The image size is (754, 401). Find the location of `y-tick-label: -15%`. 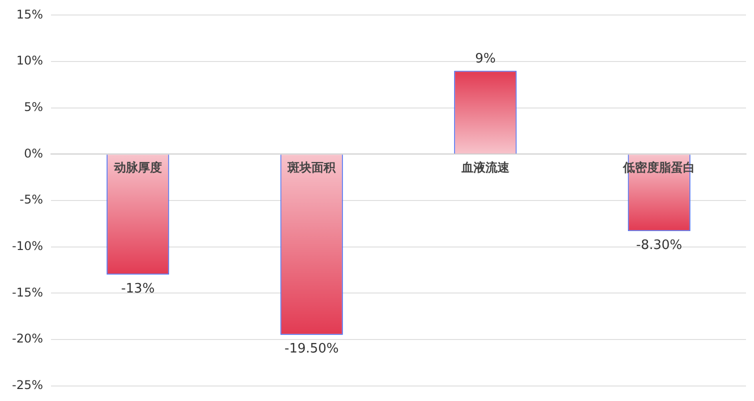

y-tick-label: -15% is located at coordinates (27, 292).